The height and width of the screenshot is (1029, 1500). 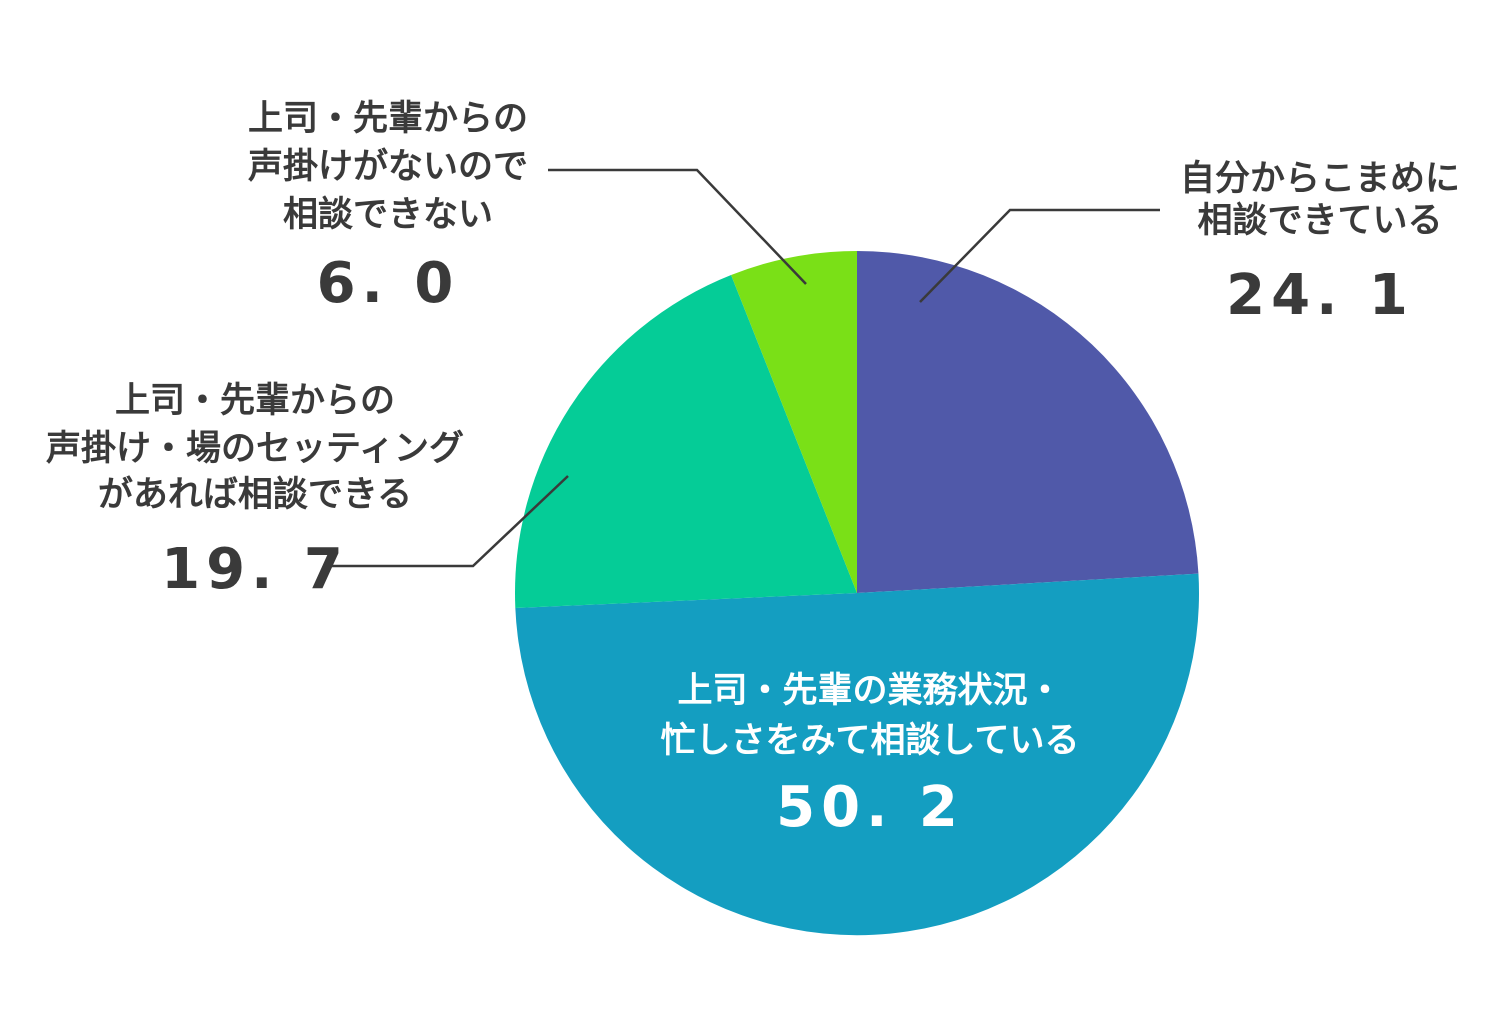 I want to click on slice-label-3-line-2: 声掛け・場のセッティング, so click(x=255, y=449).